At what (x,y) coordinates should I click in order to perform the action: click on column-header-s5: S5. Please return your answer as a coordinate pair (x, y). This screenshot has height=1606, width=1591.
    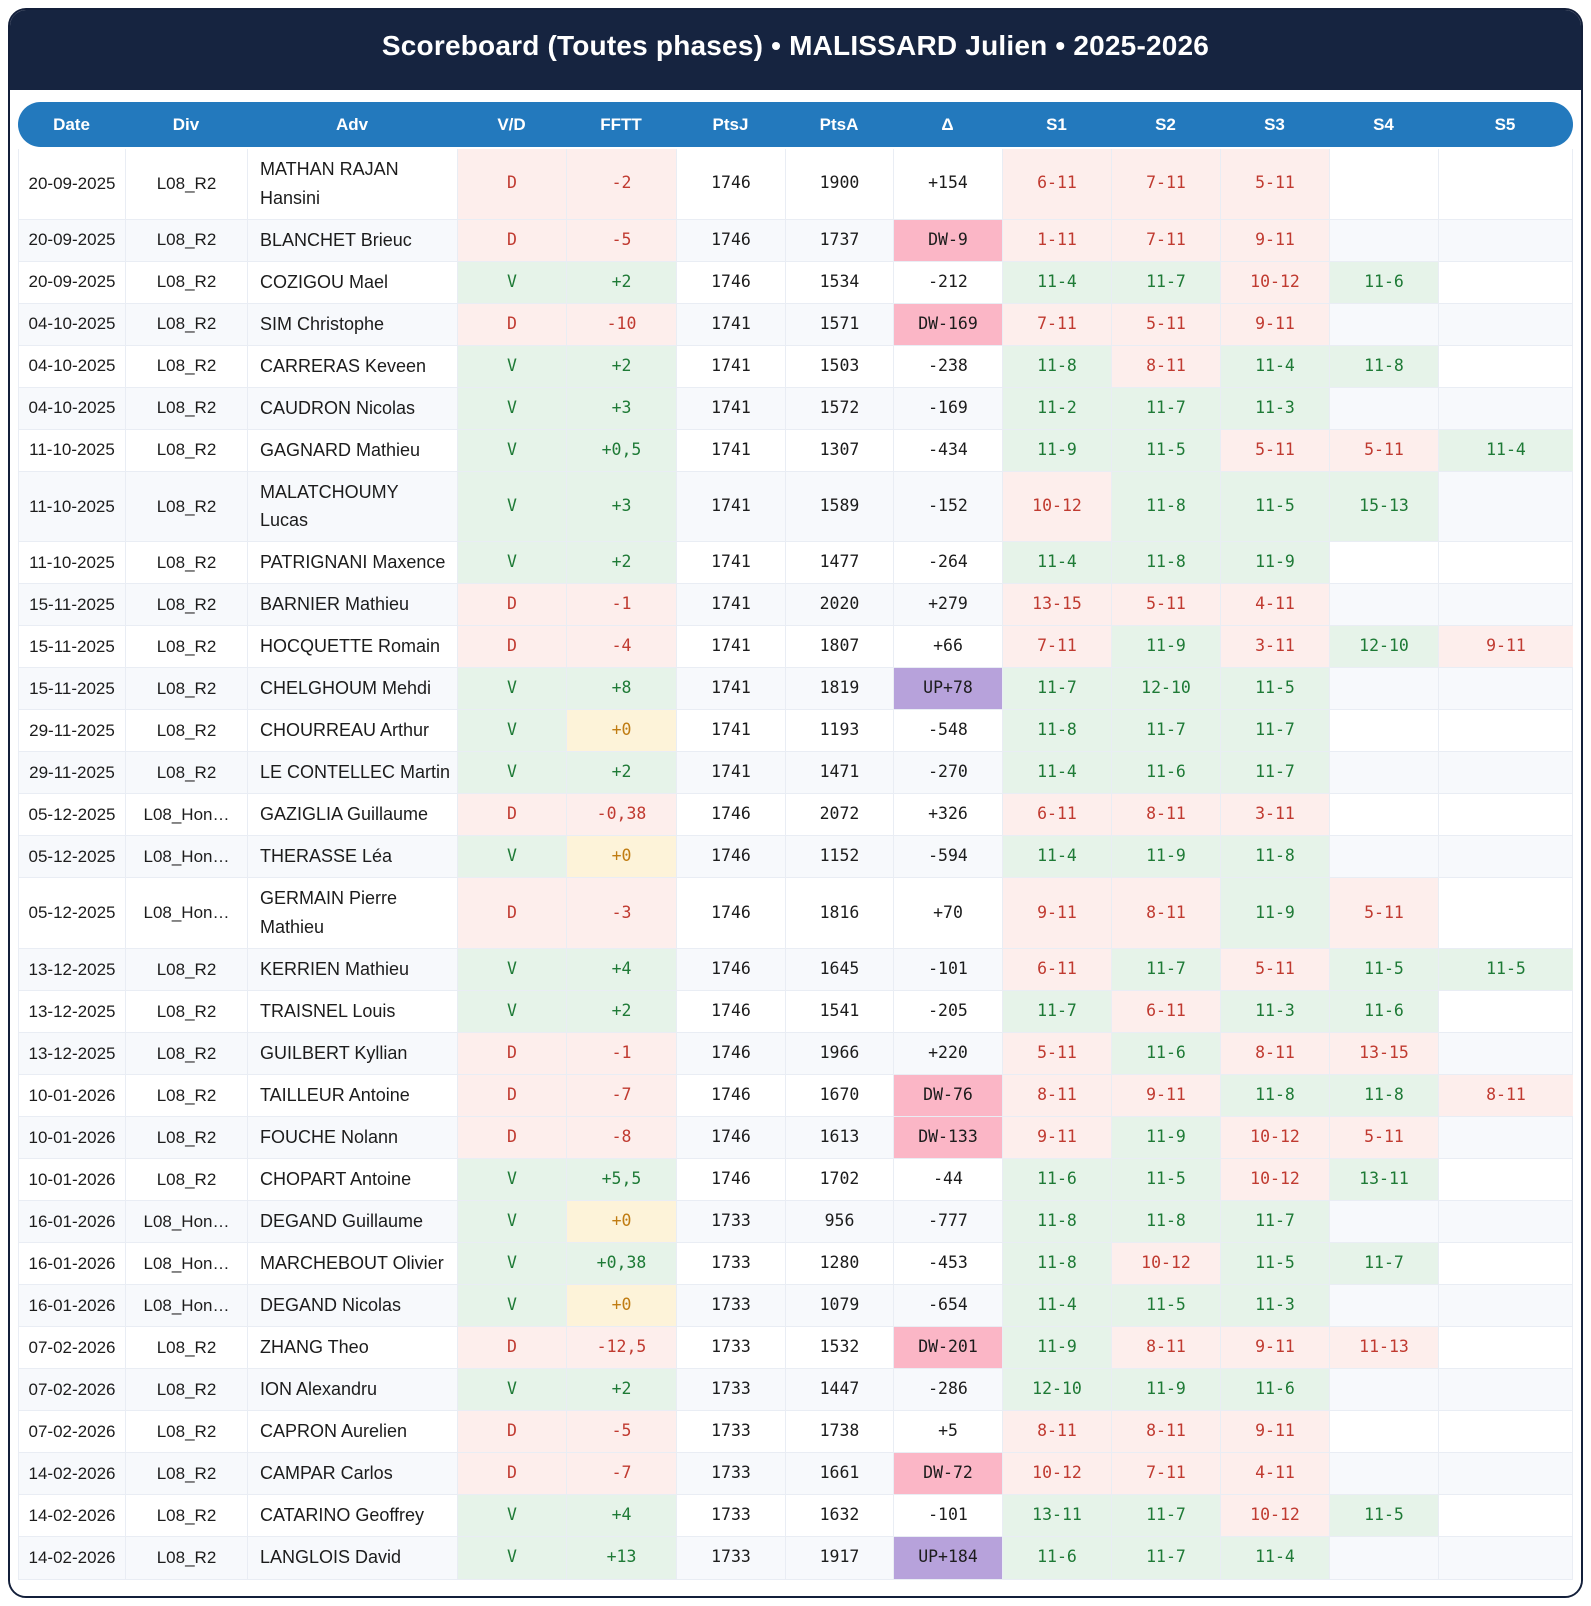
    Looking at the image, I should click on (1505, 124).